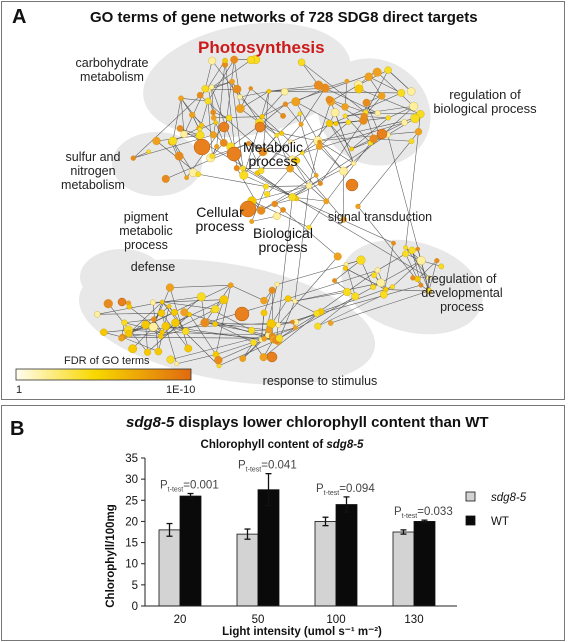  What do you see at coordinates (19, 17) in the screenshot?
I see `panel-a-letter: A` at bounding box center [19, 17].